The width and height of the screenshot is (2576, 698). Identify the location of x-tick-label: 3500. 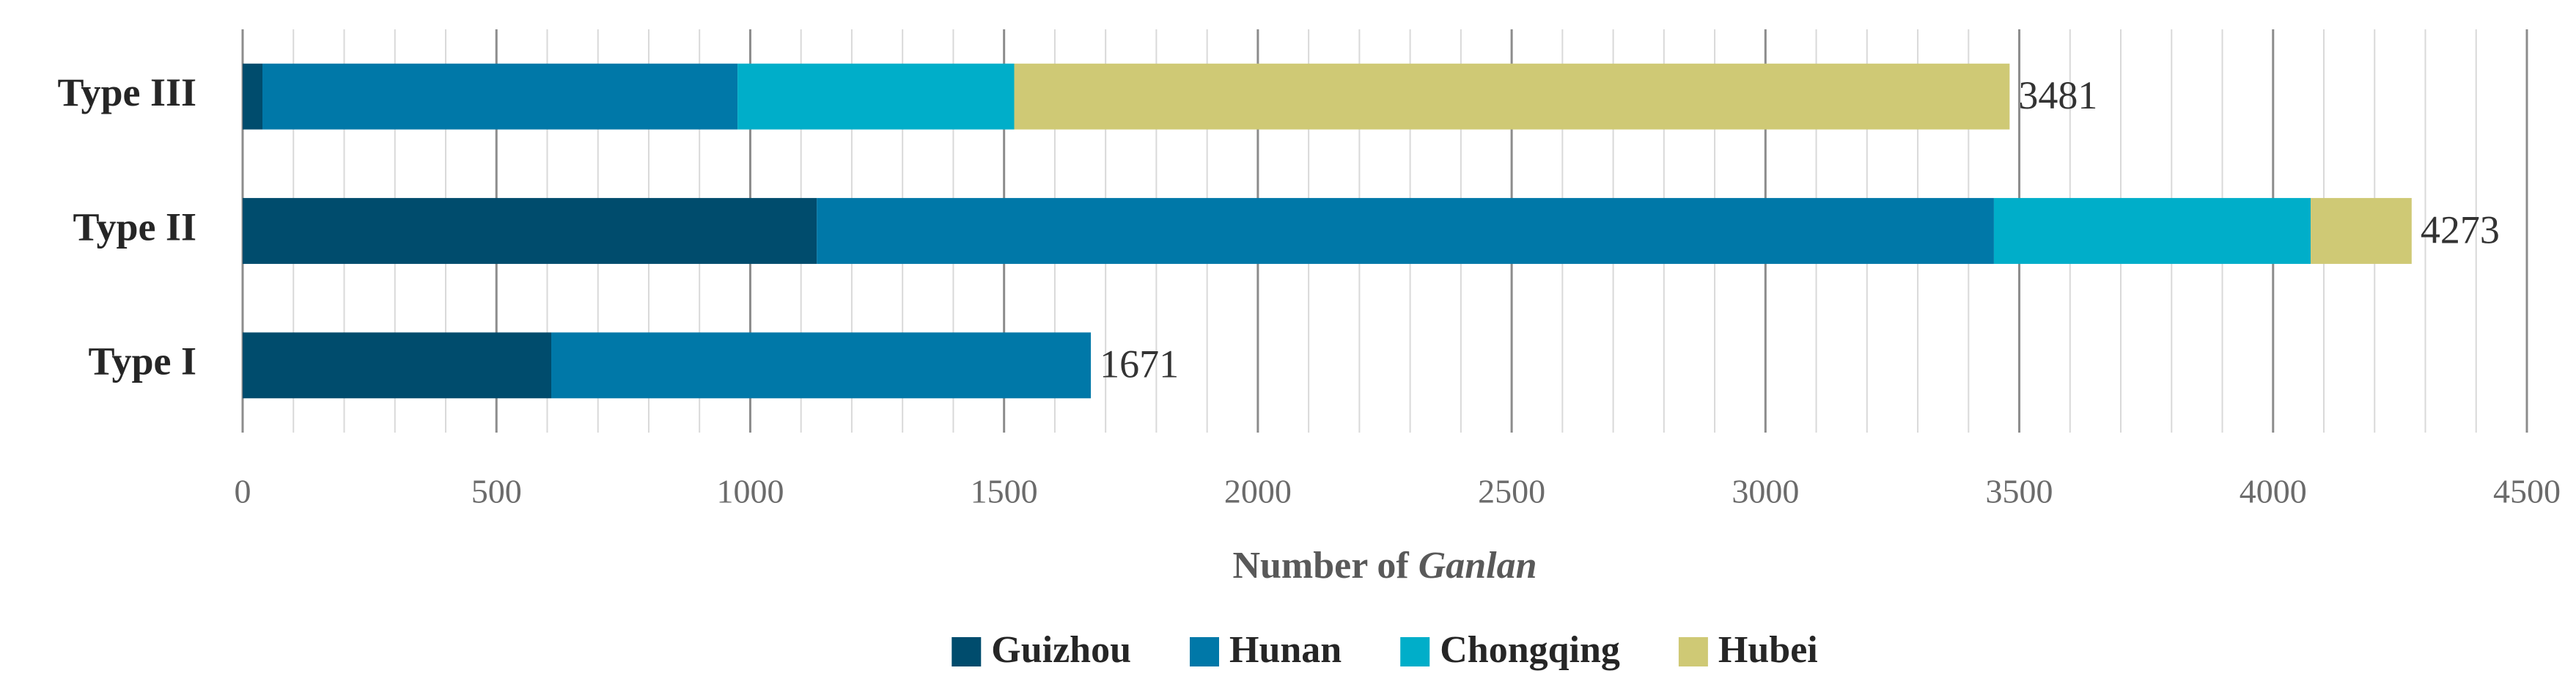
(2019, 491).